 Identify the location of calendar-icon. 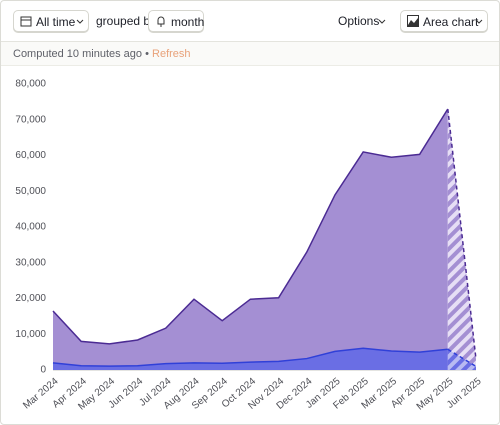
(26, 21).